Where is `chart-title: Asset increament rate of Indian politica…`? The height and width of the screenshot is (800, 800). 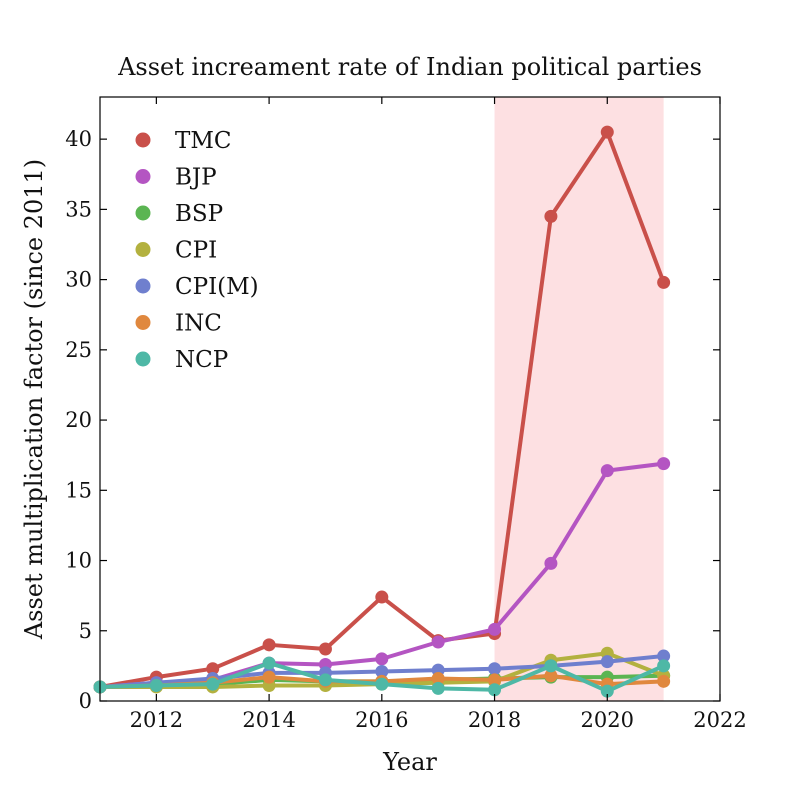 chart-title: Asset increament rate of Indian politica… is located at coordinates (409, 67).